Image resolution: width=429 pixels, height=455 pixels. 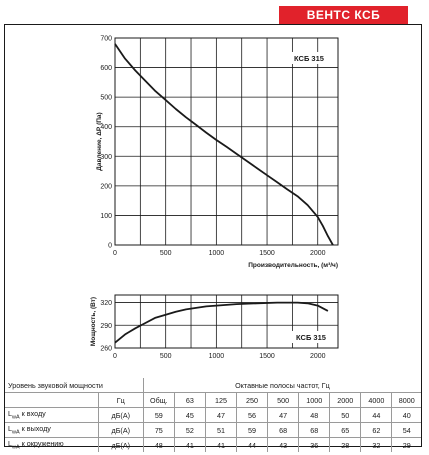 What do you see at coordinates (345, 430) in the screenshot?
I see `table-cell: 65` at bounding box center [345, 430].